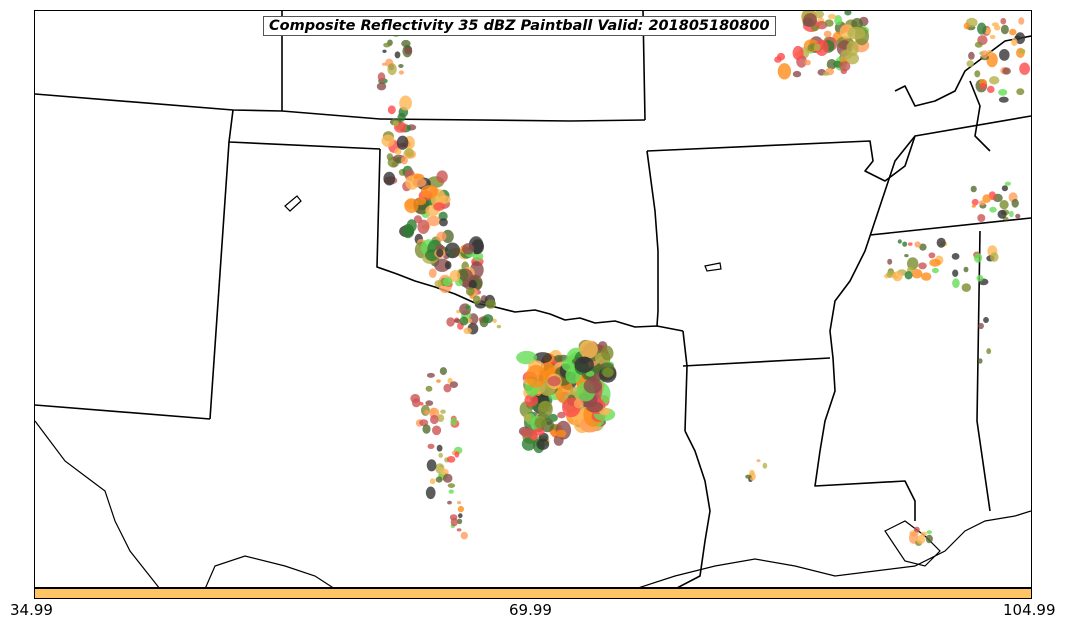 Image resolution: width=1070 pixels, height=633 pixels. I want to click on state-line-nm-co-north, so click(340, 107).